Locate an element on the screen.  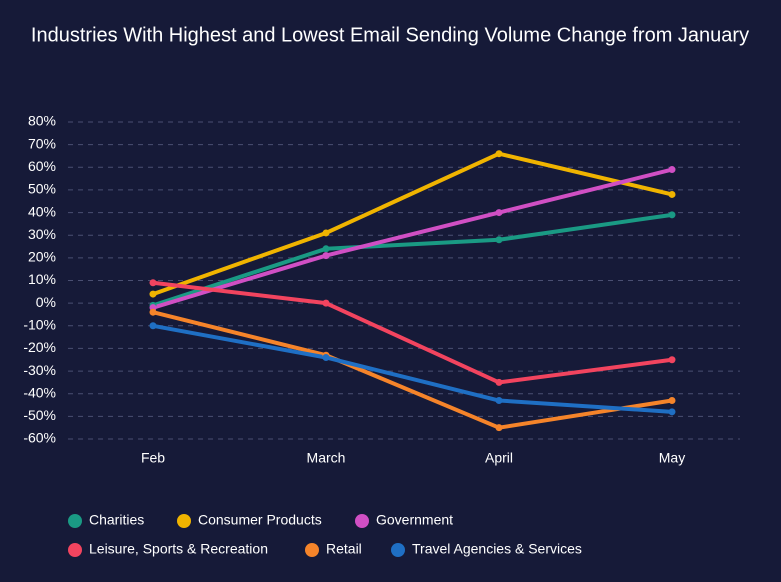
y-tick-label: -60% is located at coordinates (39, 438).